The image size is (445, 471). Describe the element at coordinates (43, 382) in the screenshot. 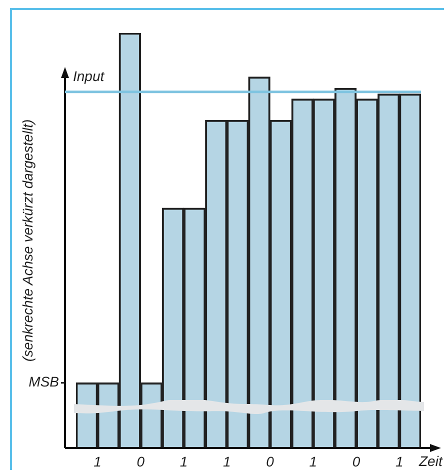

I see `text: MSB` at that location.